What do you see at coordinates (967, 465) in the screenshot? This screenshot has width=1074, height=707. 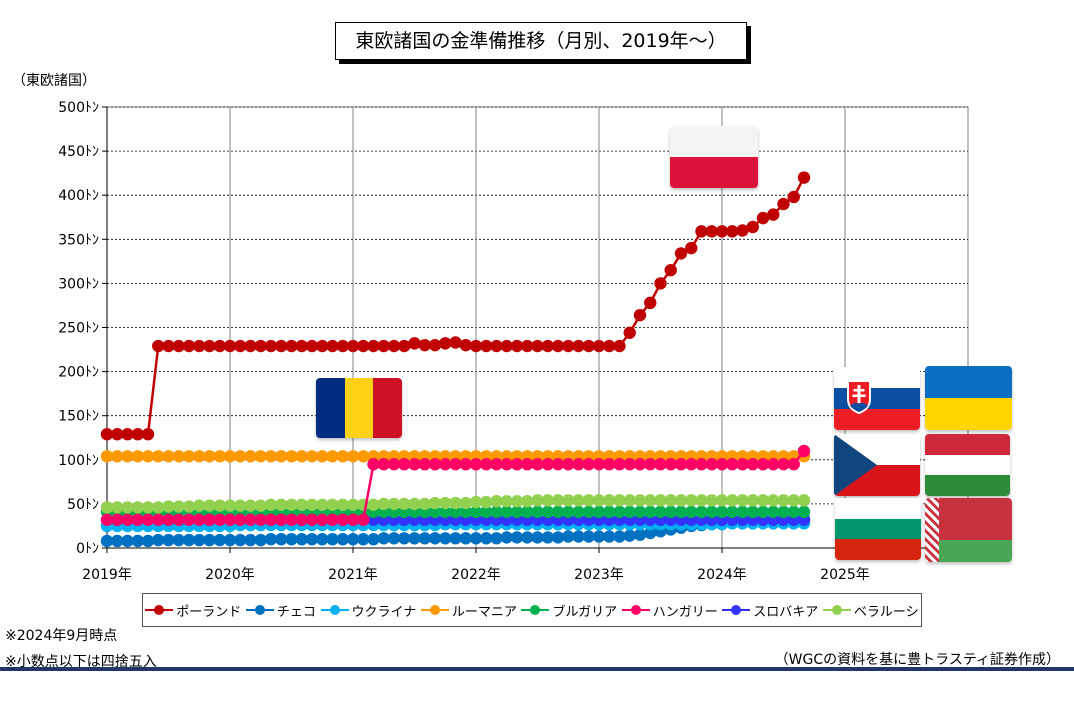 I see `hungary-flag` at bounding box center [967, 465].